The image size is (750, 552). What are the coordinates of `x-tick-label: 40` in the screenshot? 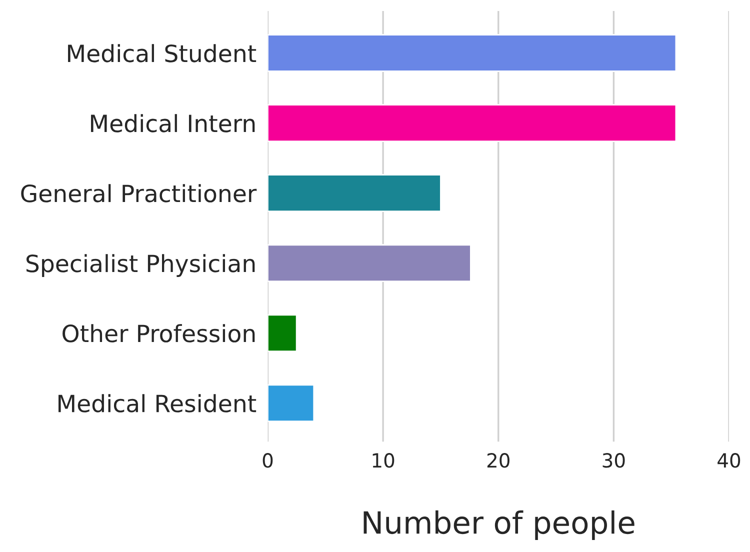 It's located at (729, 460).